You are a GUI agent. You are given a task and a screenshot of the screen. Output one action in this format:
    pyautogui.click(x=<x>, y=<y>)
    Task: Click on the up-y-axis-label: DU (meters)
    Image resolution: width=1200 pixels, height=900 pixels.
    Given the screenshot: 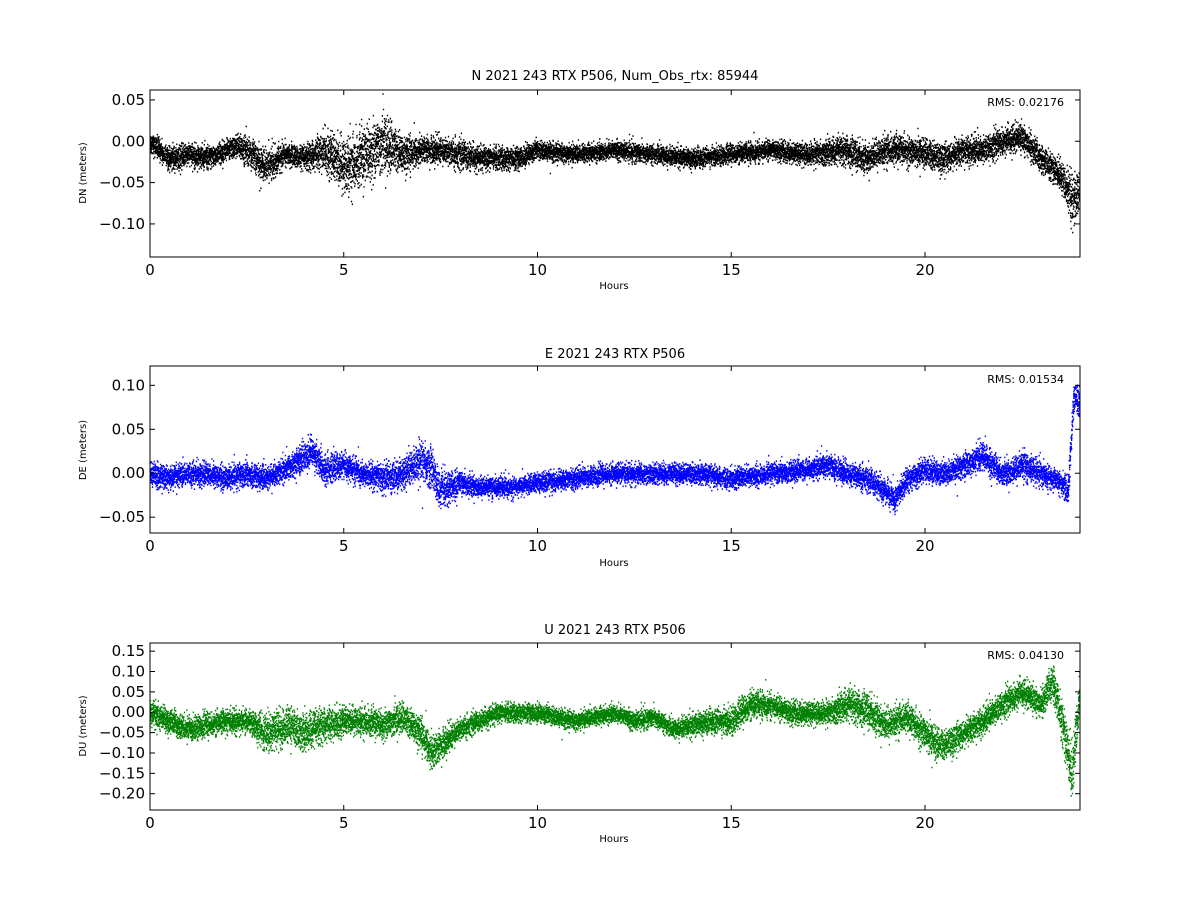 What is the action you would take?
    pyautogui.click(x=83, y=725)
    